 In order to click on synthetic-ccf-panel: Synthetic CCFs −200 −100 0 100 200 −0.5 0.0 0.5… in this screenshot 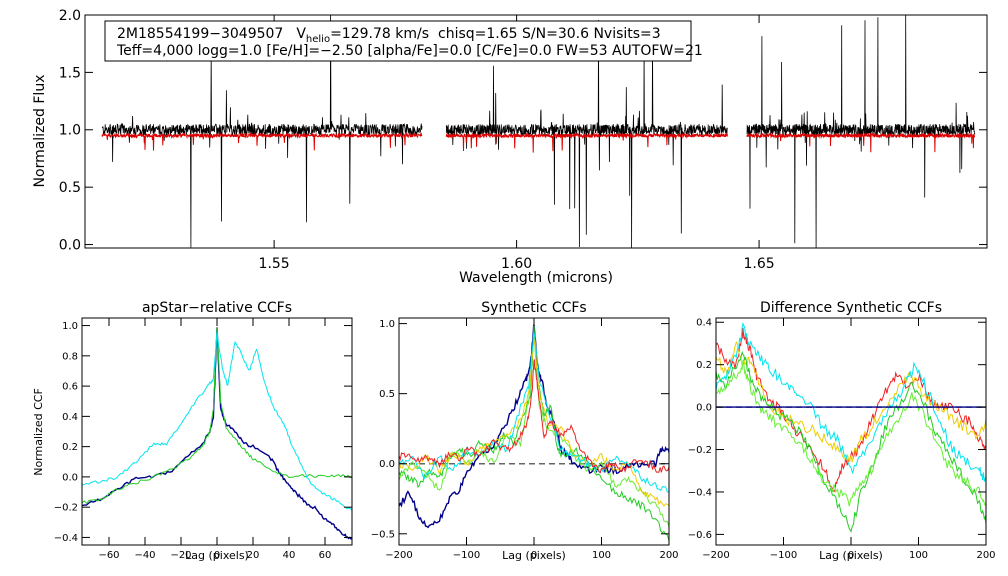, I will do `click(525, 431)`.